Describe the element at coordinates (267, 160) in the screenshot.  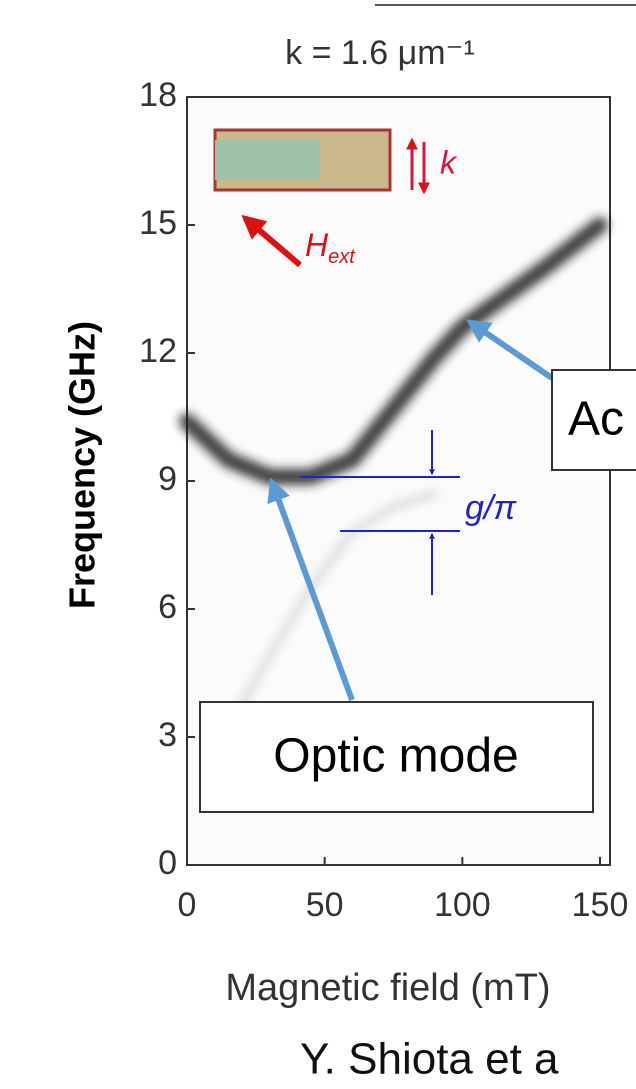
I see `inset-strip` at that location.